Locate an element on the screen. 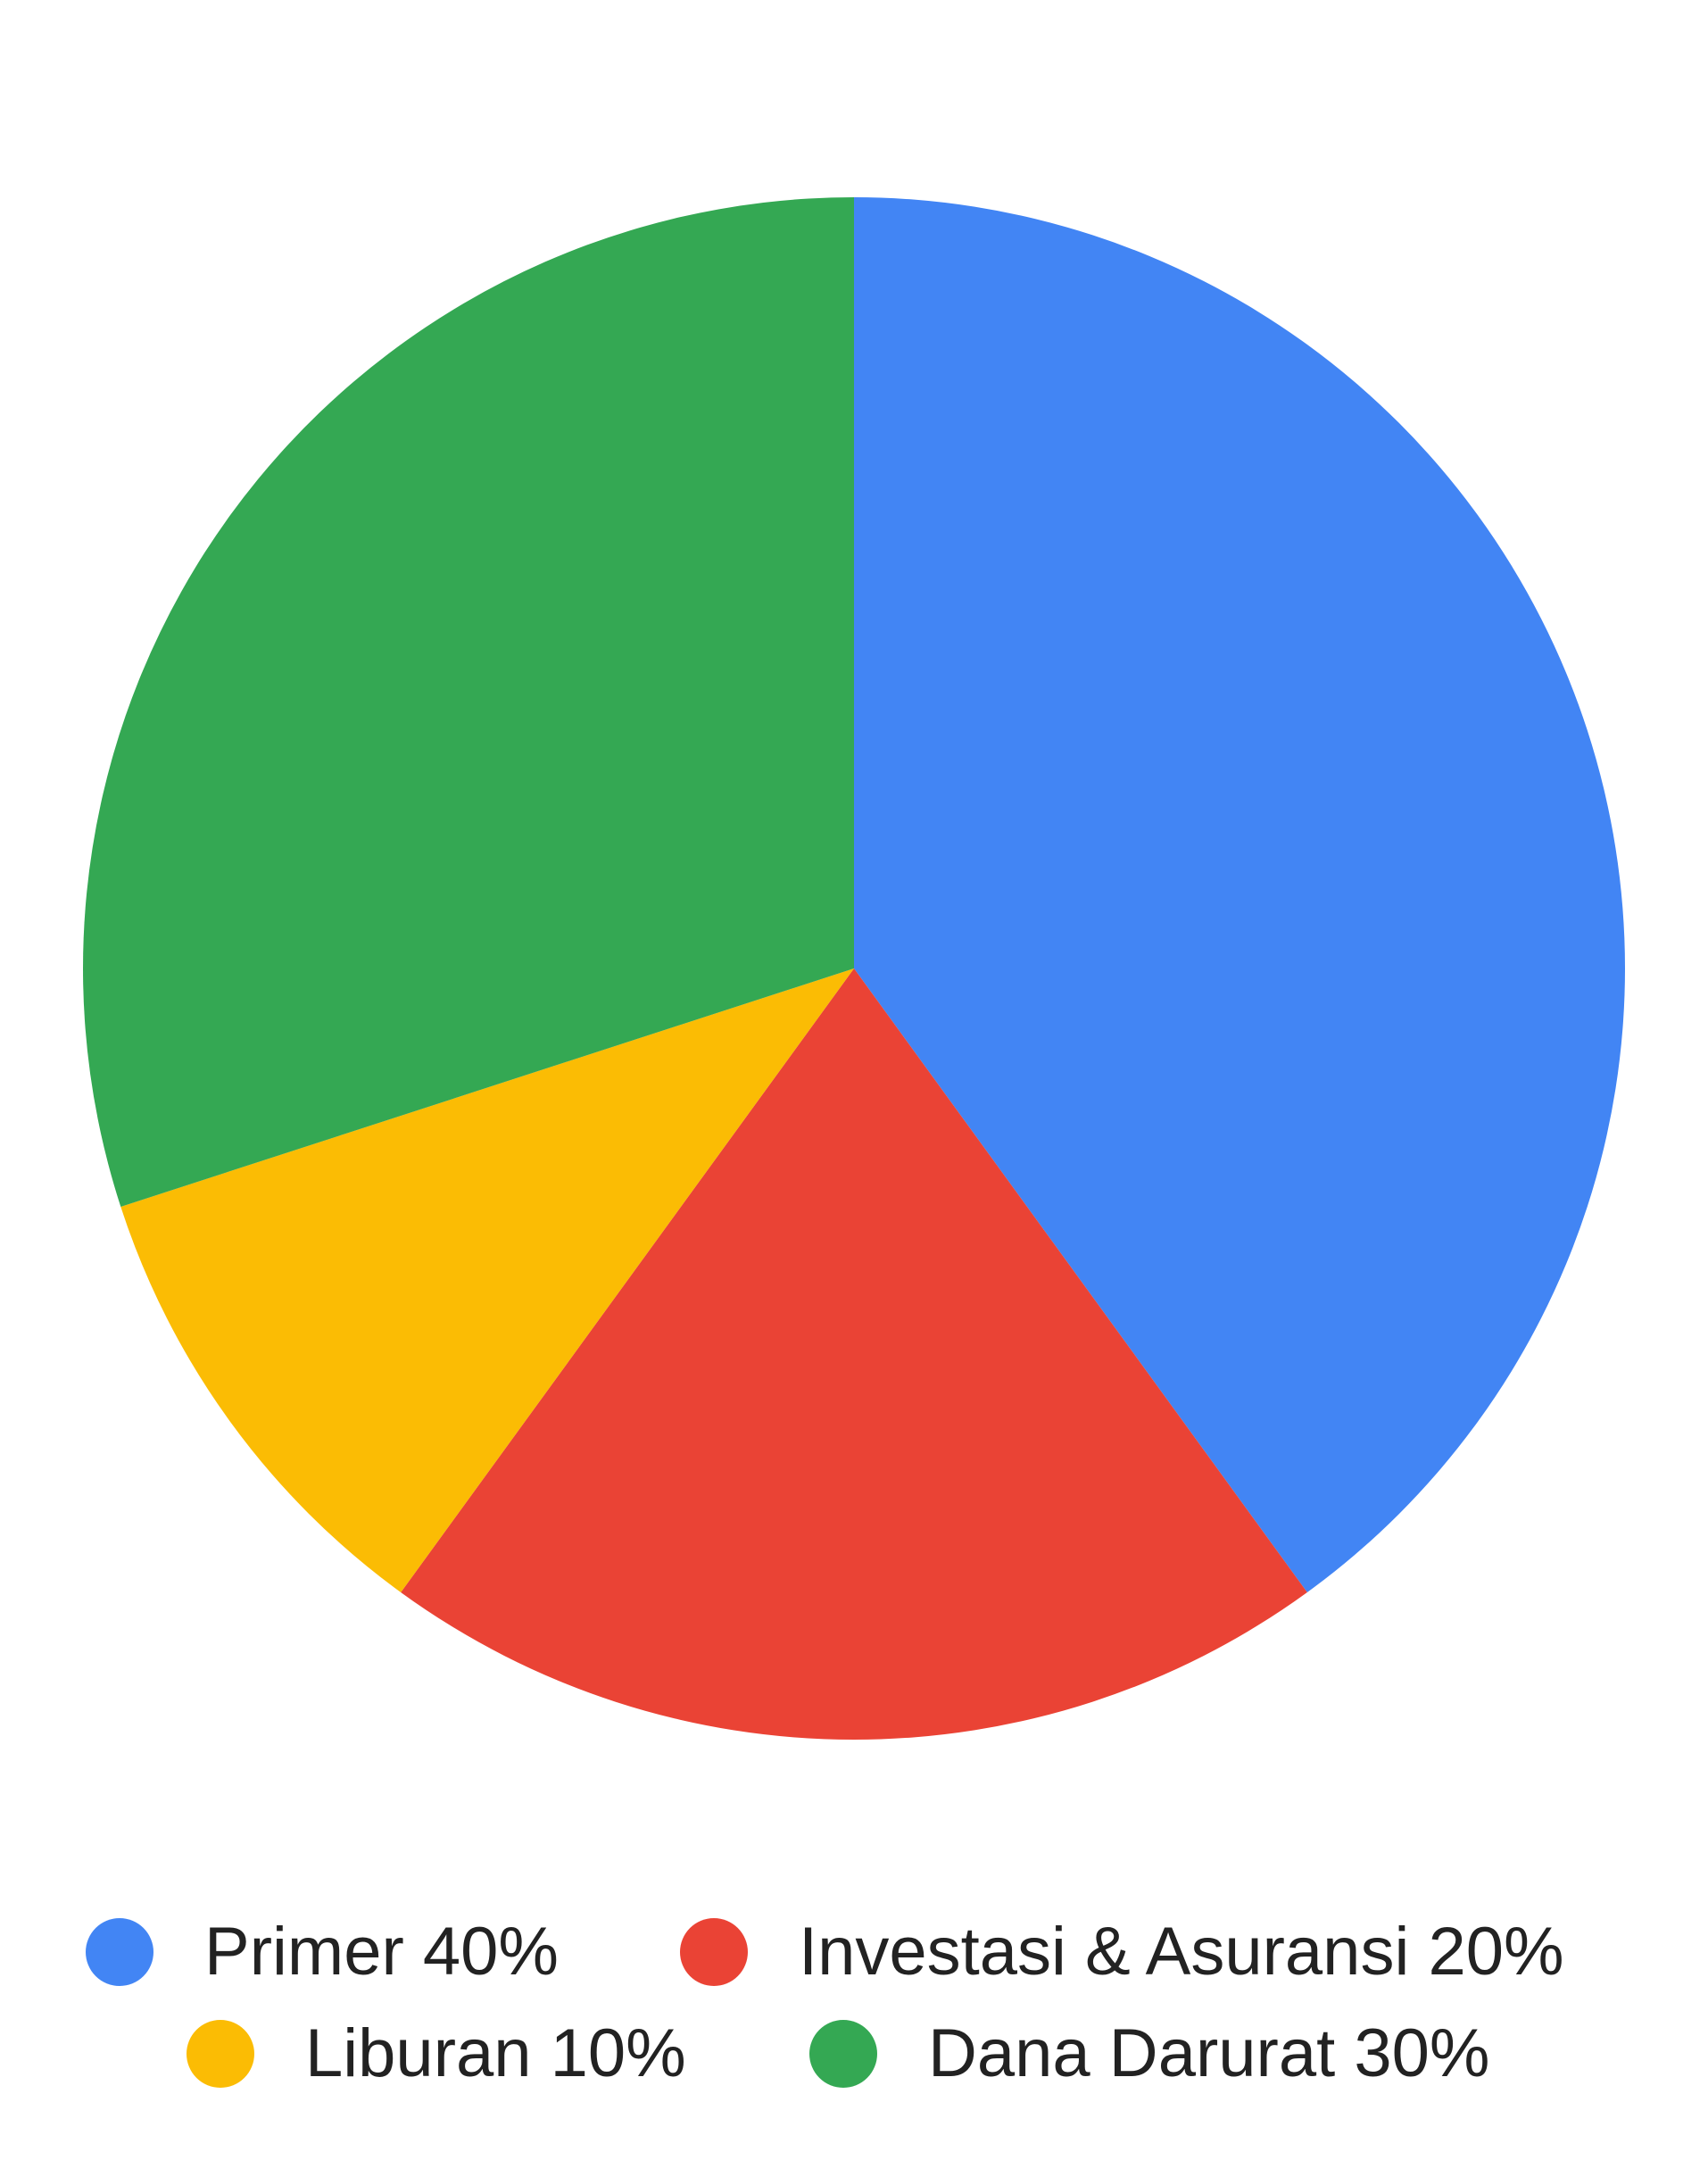  legend-swatch-investasi-asuransi is located at coordinates (714, 1952).